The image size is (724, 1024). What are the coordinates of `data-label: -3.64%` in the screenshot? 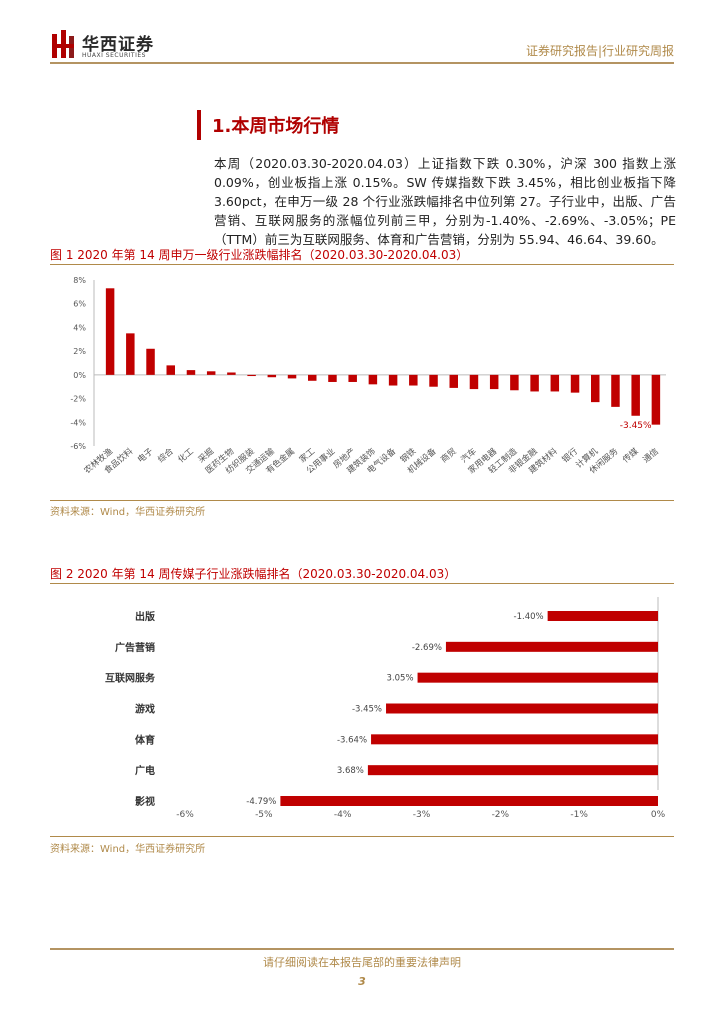 It's located at (352, 740).